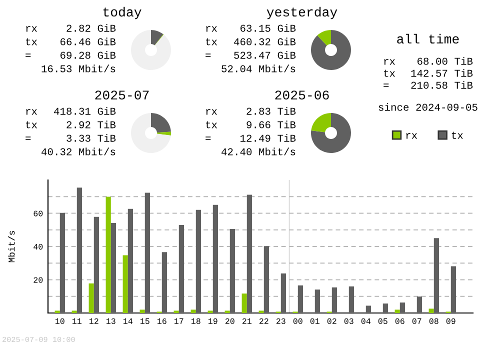 The height and width of the screenshot is (348, 500). What do you see at coordinates (71, 42) in the screenshot?
I see `text: tx 66.46 GiB` at bounding box center [71, 42].